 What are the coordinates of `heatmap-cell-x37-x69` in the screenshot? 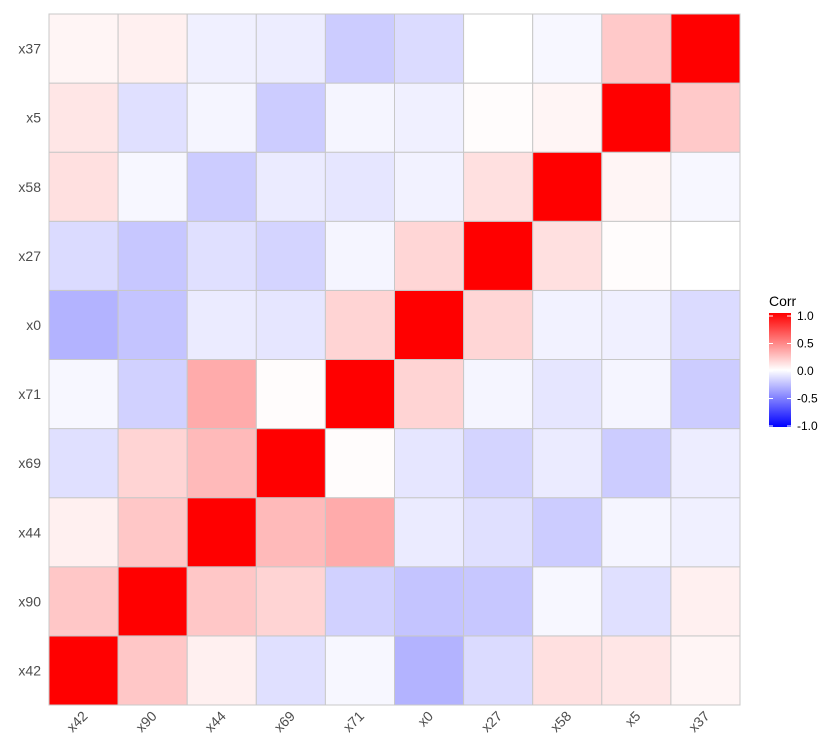 It's located at (290, 48).